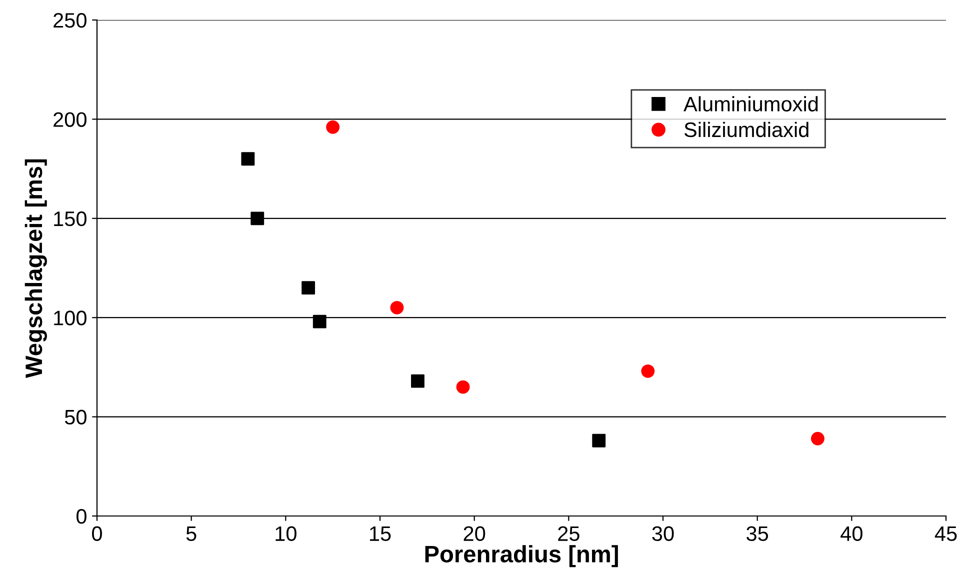  I want to click on y-tick-label: 150, so click(70, 218).